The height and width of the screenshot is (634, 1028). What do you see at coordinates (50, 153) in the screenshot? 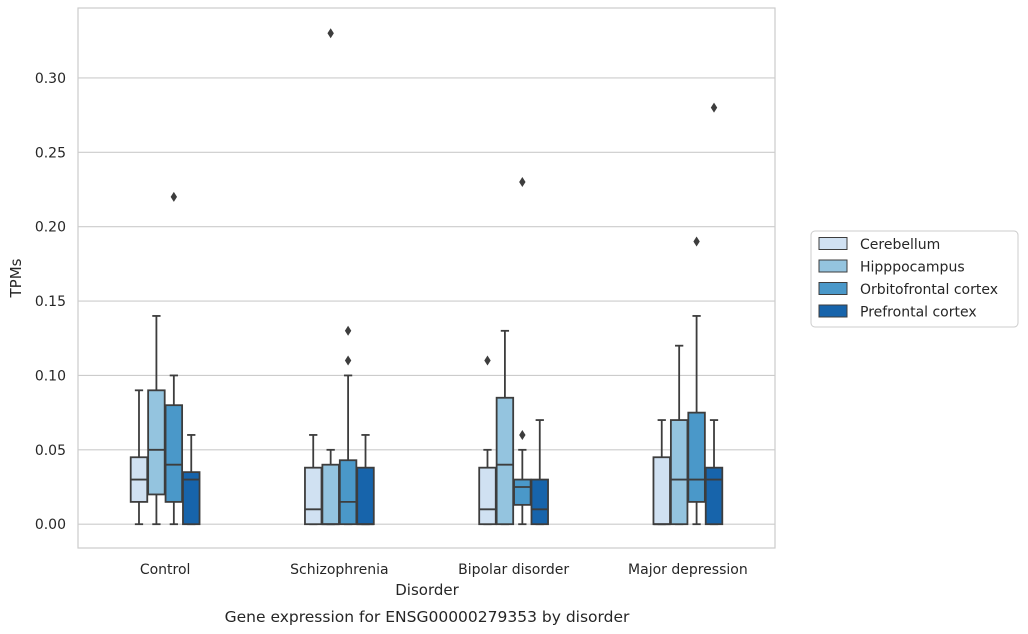
I see `y-tick-label: 0.25` at bounding box center [50, 153].